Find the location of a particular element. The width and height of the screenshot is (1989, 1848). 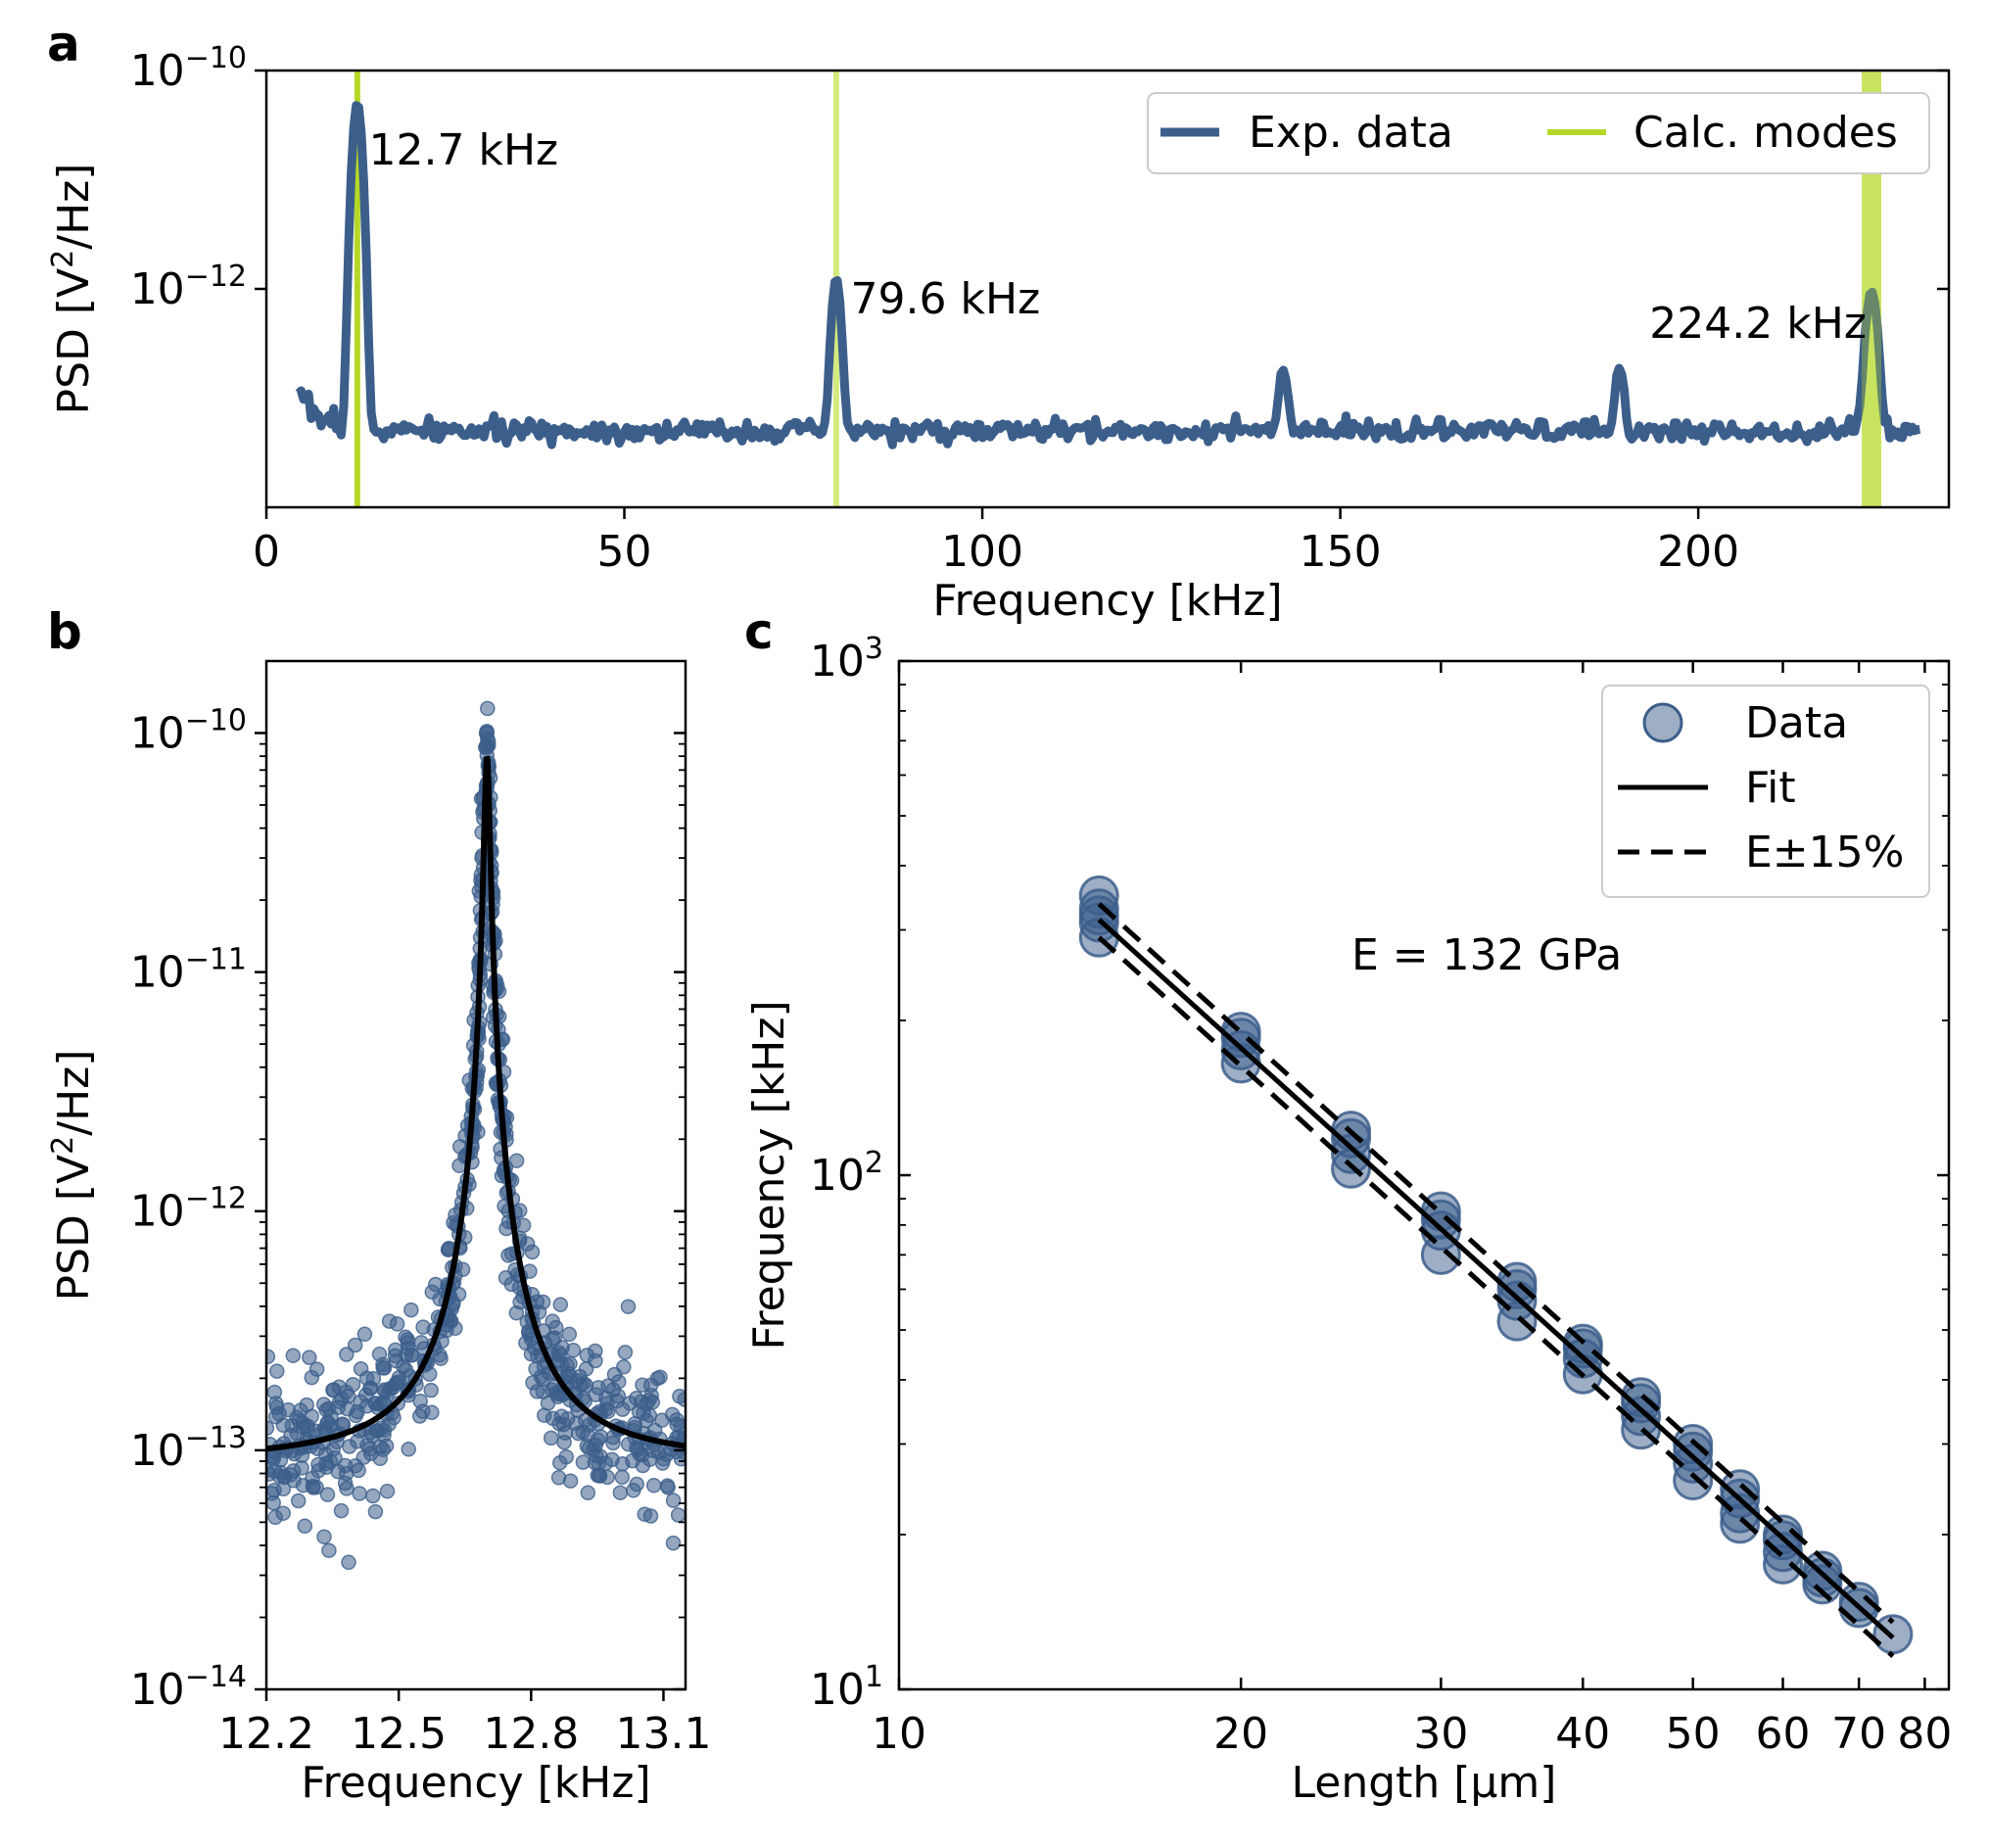

legend: Data Fit E±15% is located at coordinates (1765, 791).